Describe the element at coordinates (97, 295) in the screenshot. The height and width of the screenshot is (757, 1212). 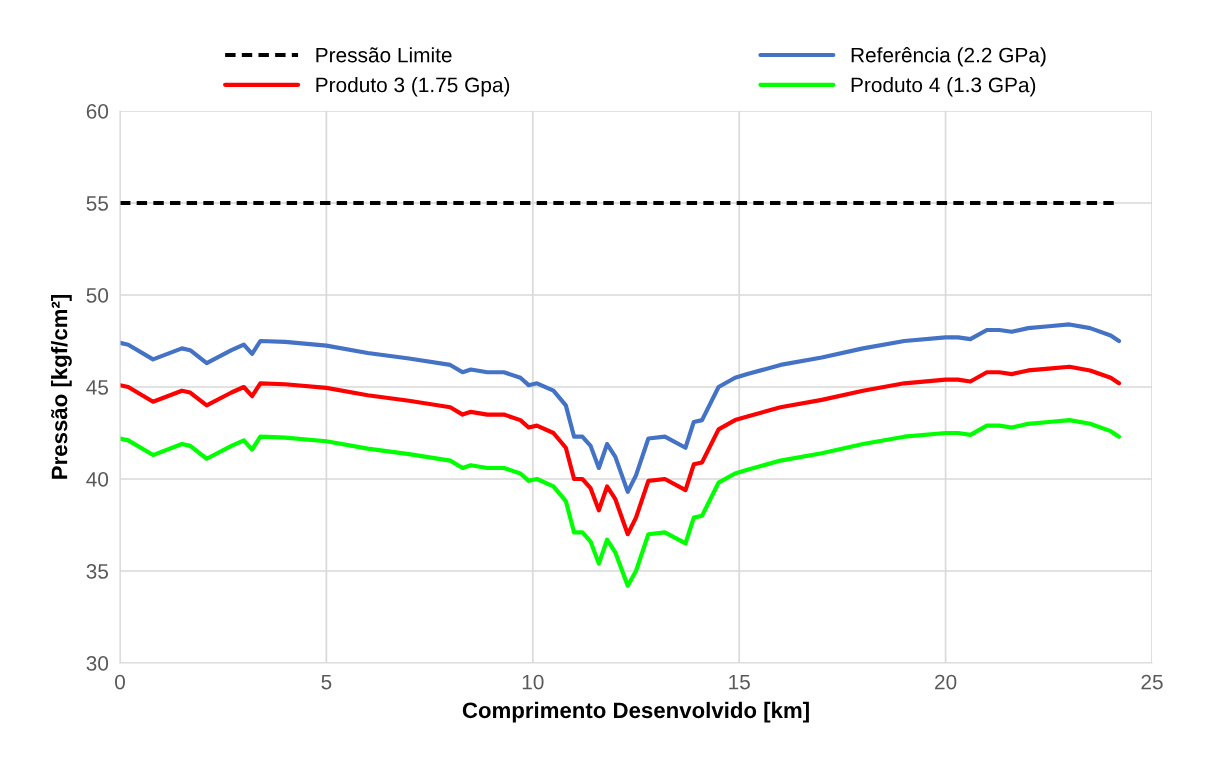
I see `y-tick-label: 50` at that location.